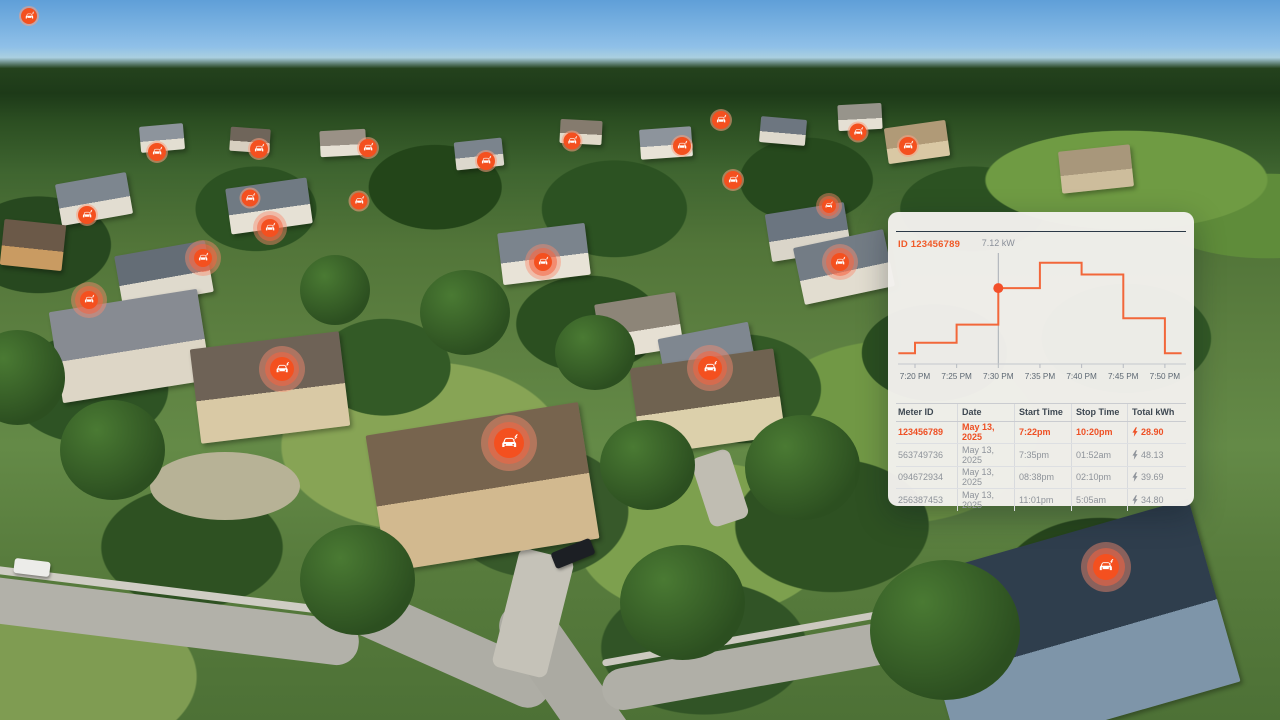 The height and width of the screenshot is (720, 1280). Describe the element at coordinates (1156, 412) in the screenshot. I see `col-header-total-kwh: Total kWh` at that location.